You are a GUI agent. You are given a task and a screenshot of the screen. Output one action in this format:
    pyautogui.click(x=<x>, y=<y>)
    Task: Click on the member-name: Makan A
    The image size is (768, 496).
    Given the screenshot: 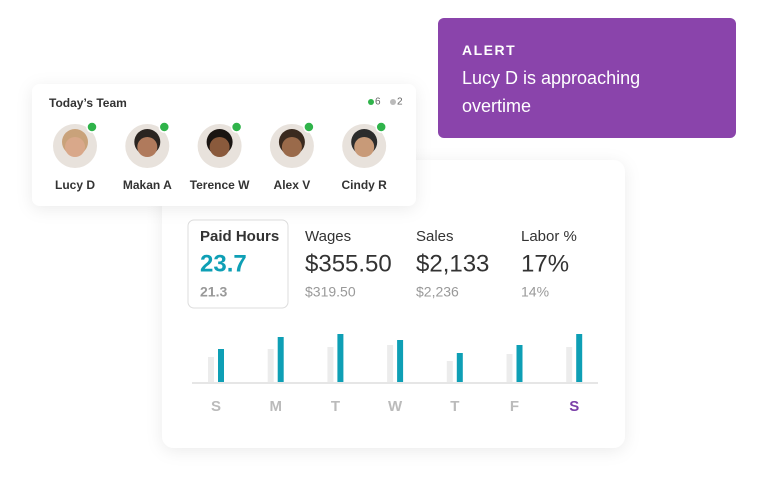 What is the action you would take?
    pyautogui.click(x=147, y=185)
    